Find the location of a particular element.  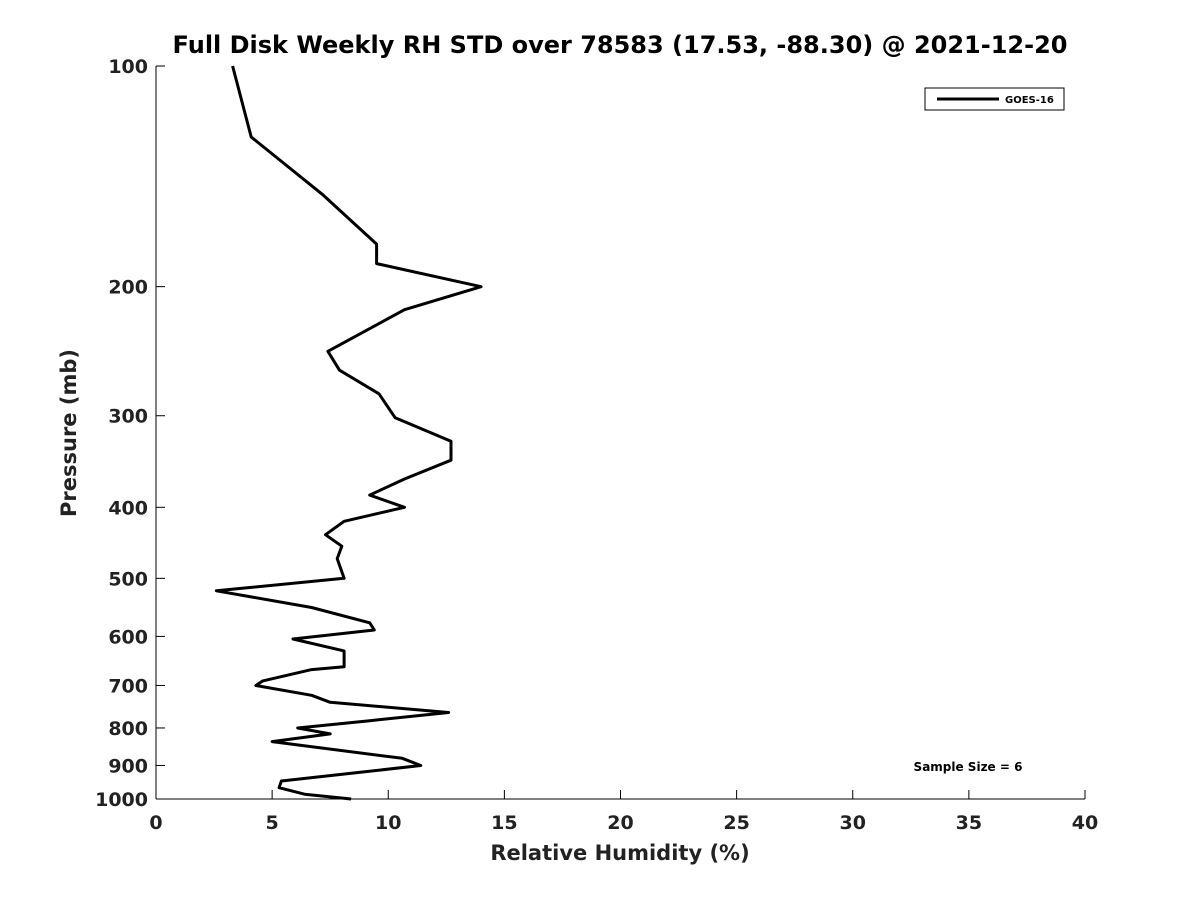

y-tick-label: 600 is located at coordinates (128, 637).